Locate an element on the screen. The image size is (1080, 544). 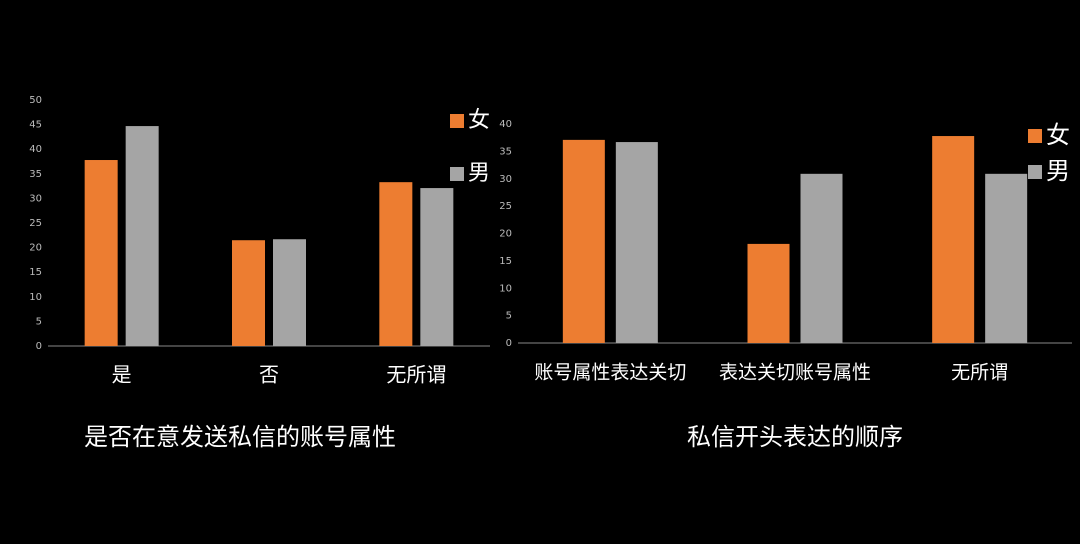
chart-title: 是否在意发送私信的账号属性 is located at coordinates (240, 437).